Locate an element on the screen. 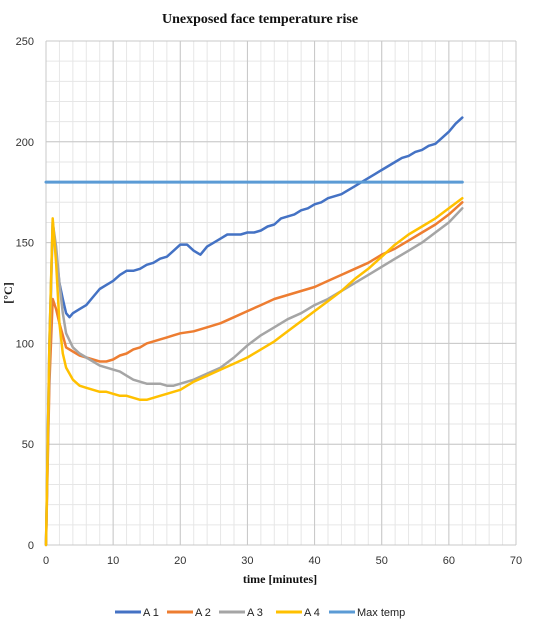 This screenshot has height=629, width=536. x-tick-label: 10 is located at coordinates (113, 561).